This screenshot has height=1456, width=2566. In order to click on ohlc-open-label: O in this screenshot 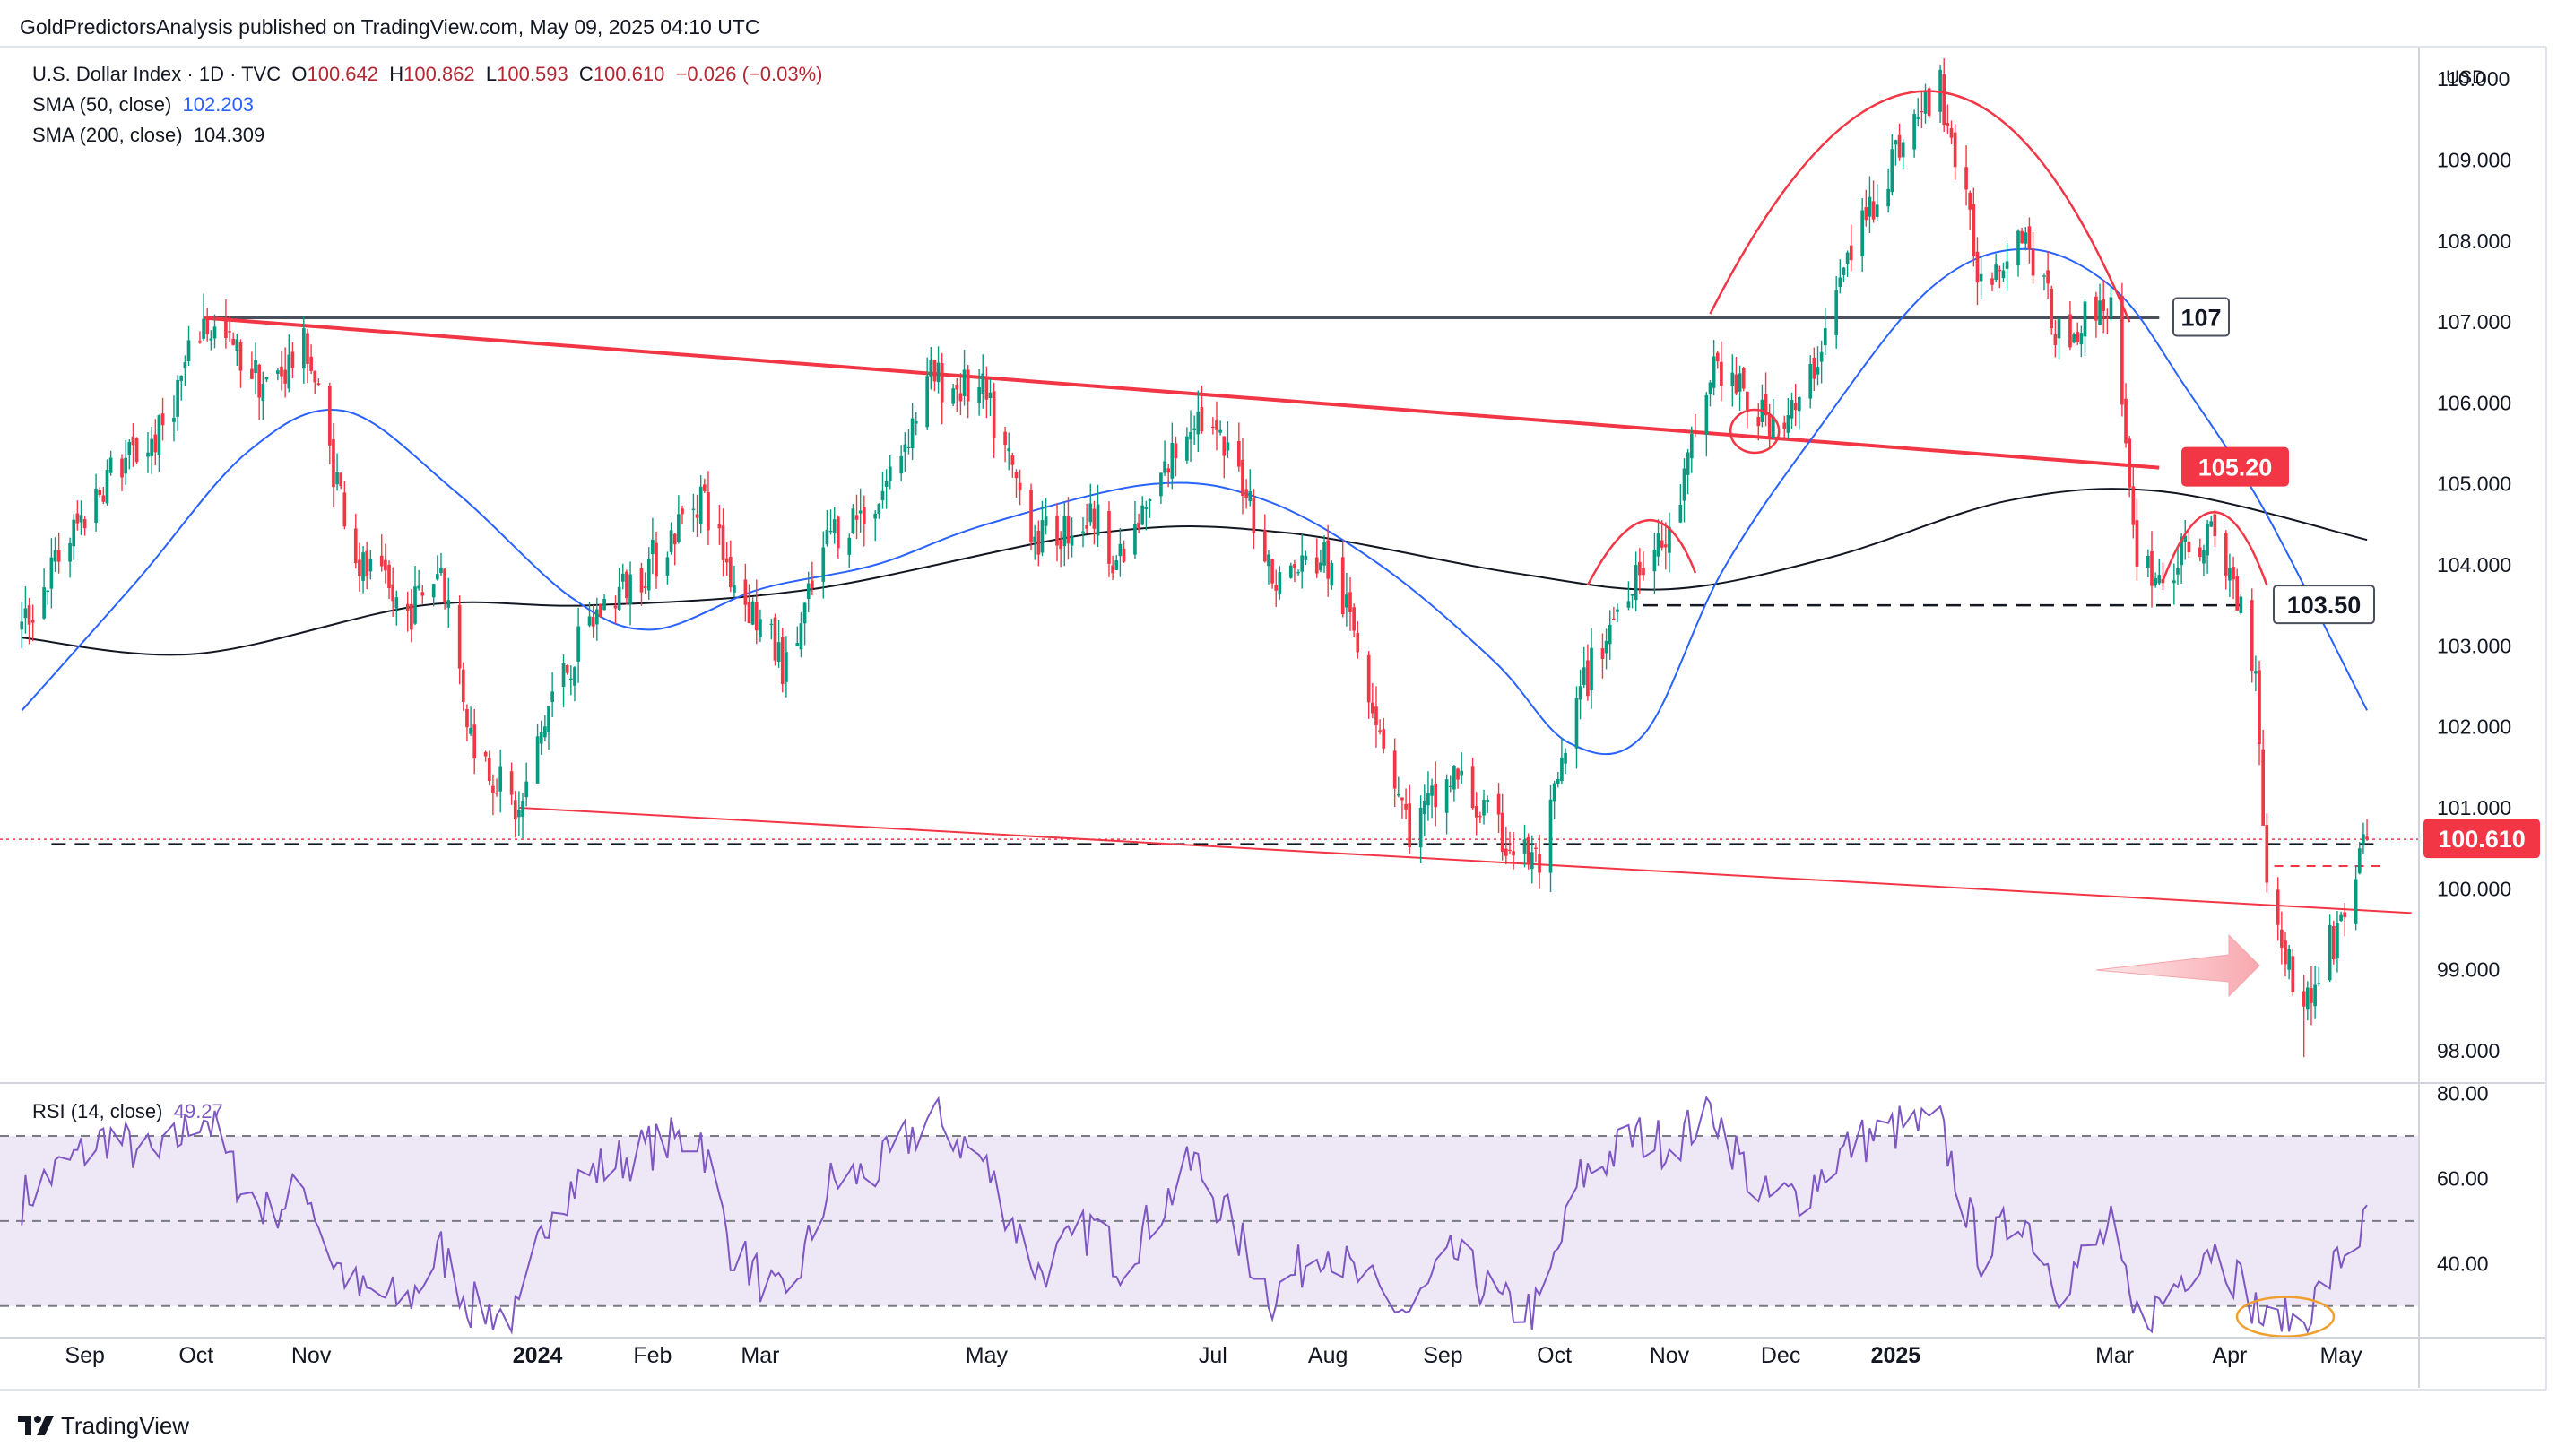, I will do `click(300, 74)`.